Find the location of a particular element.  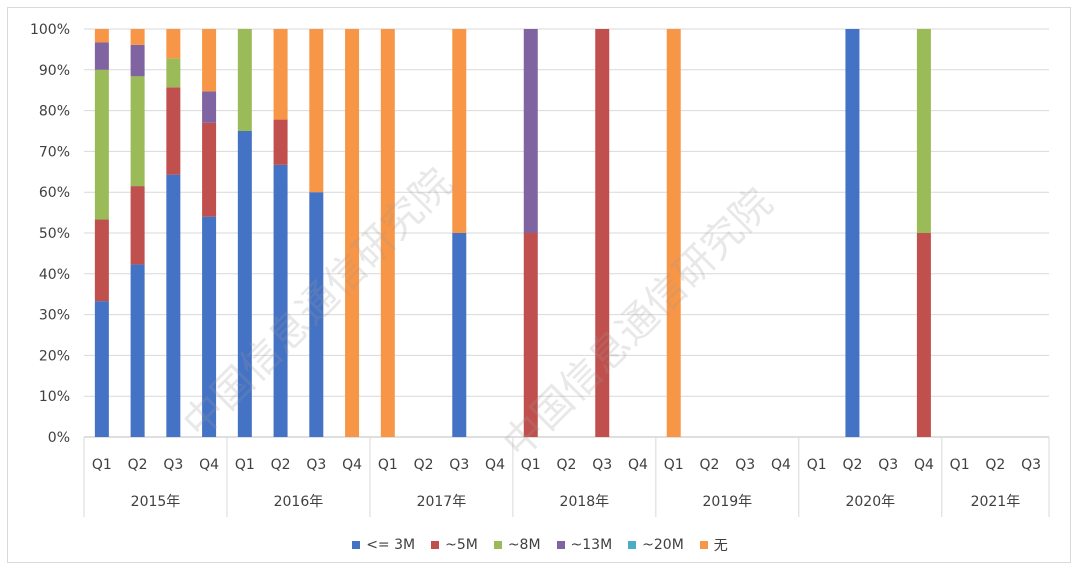

y-tick-label: 20% is located at coordinates (54, 356).